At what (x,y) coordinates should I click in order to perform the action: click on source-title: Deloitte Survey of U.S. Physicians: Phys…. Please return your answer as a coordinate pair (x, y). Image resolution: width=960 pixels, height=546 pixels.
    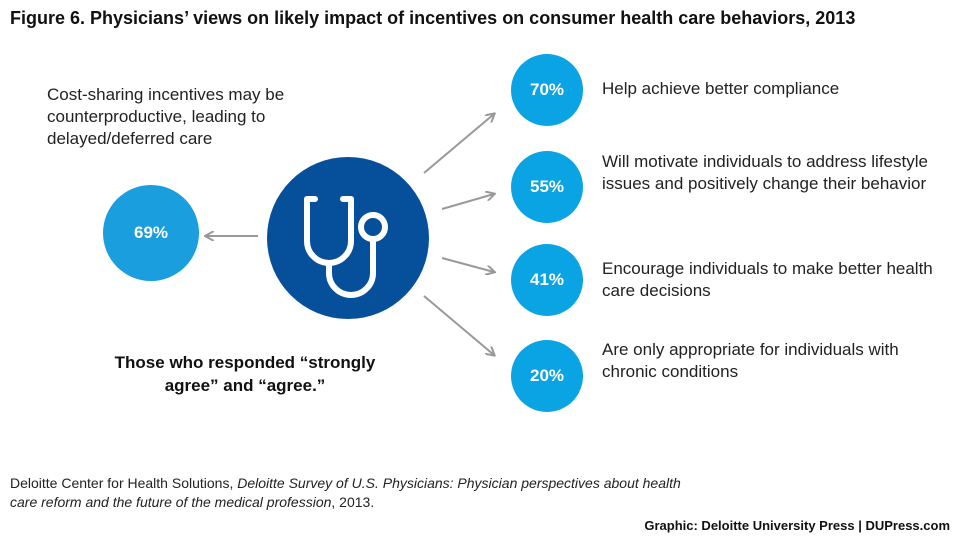
    Looking at the image, I should click on (345, 492).